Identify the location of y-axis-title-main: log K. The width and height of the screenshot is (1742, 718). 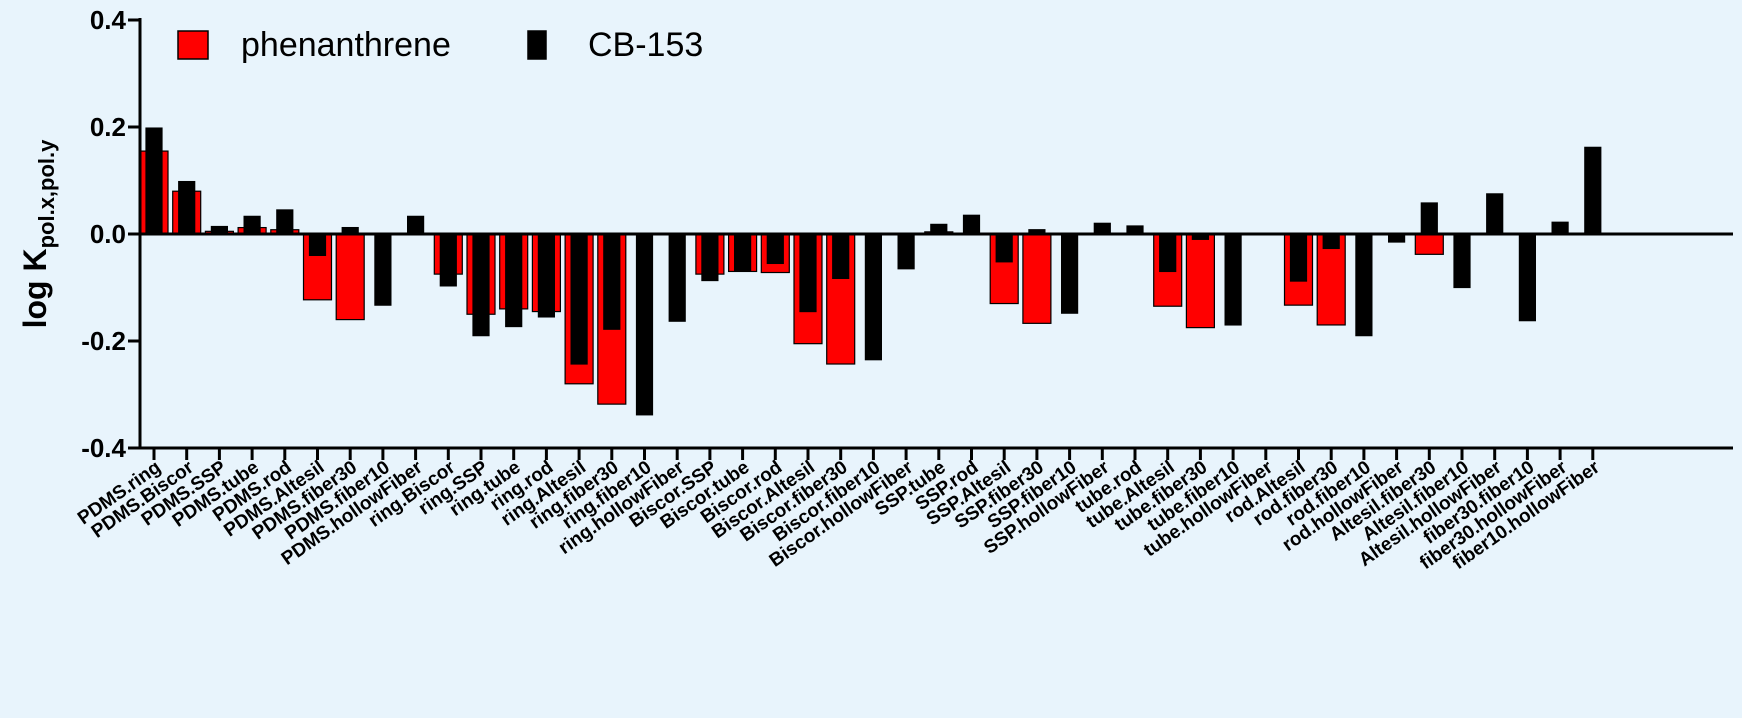
(35, 288).